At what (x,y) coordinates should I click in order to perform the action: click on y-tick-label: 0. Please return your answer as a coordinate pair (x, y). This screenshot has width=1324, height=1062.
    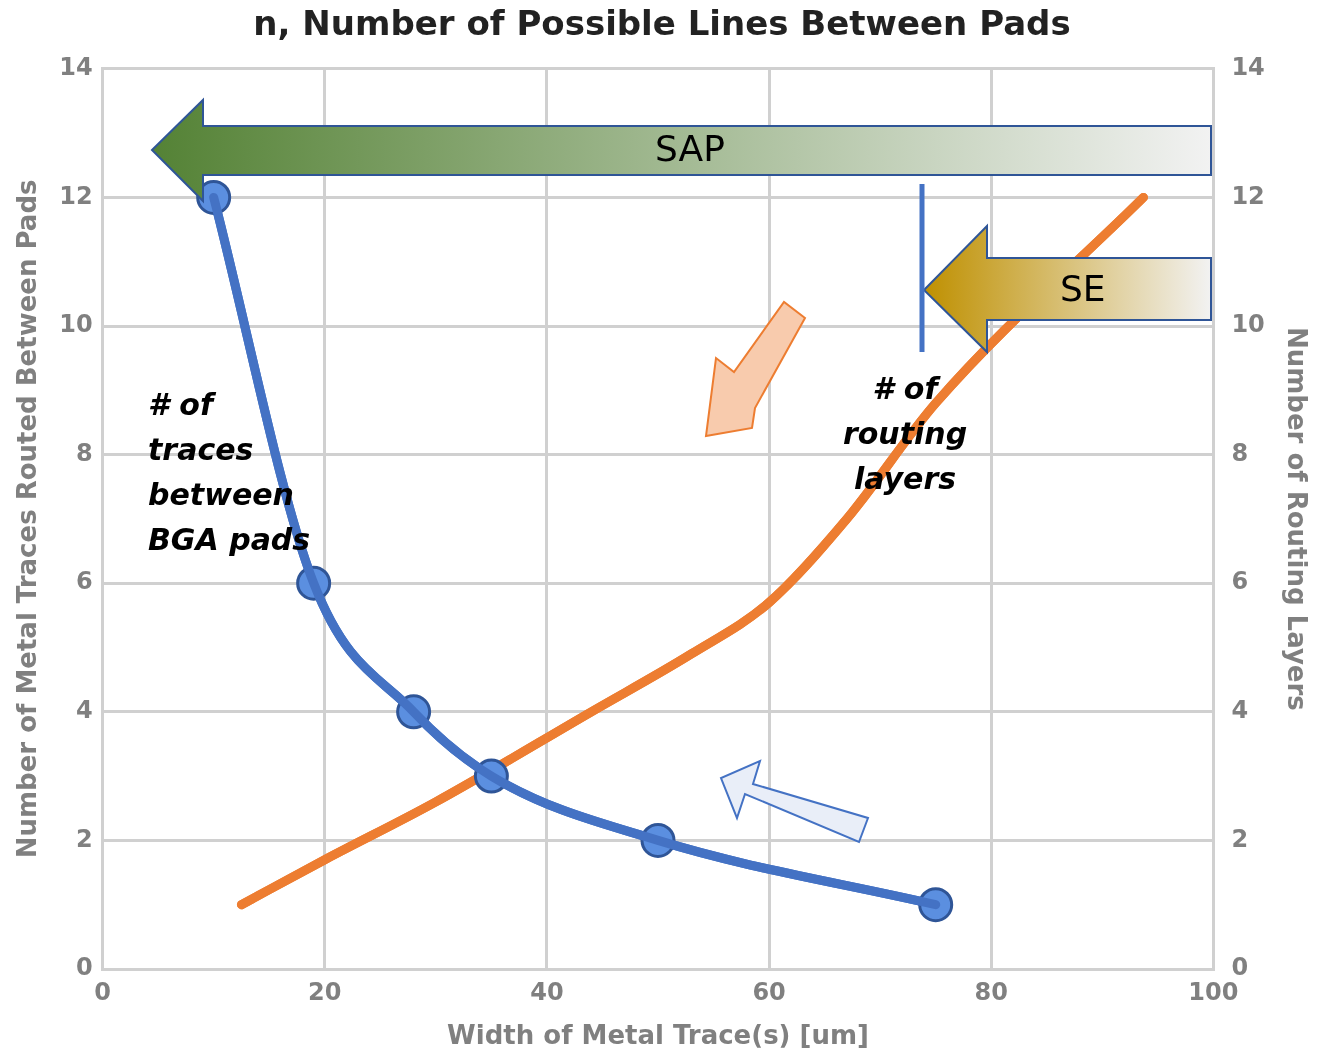
    Looking at the image, I should click on (84, 967).